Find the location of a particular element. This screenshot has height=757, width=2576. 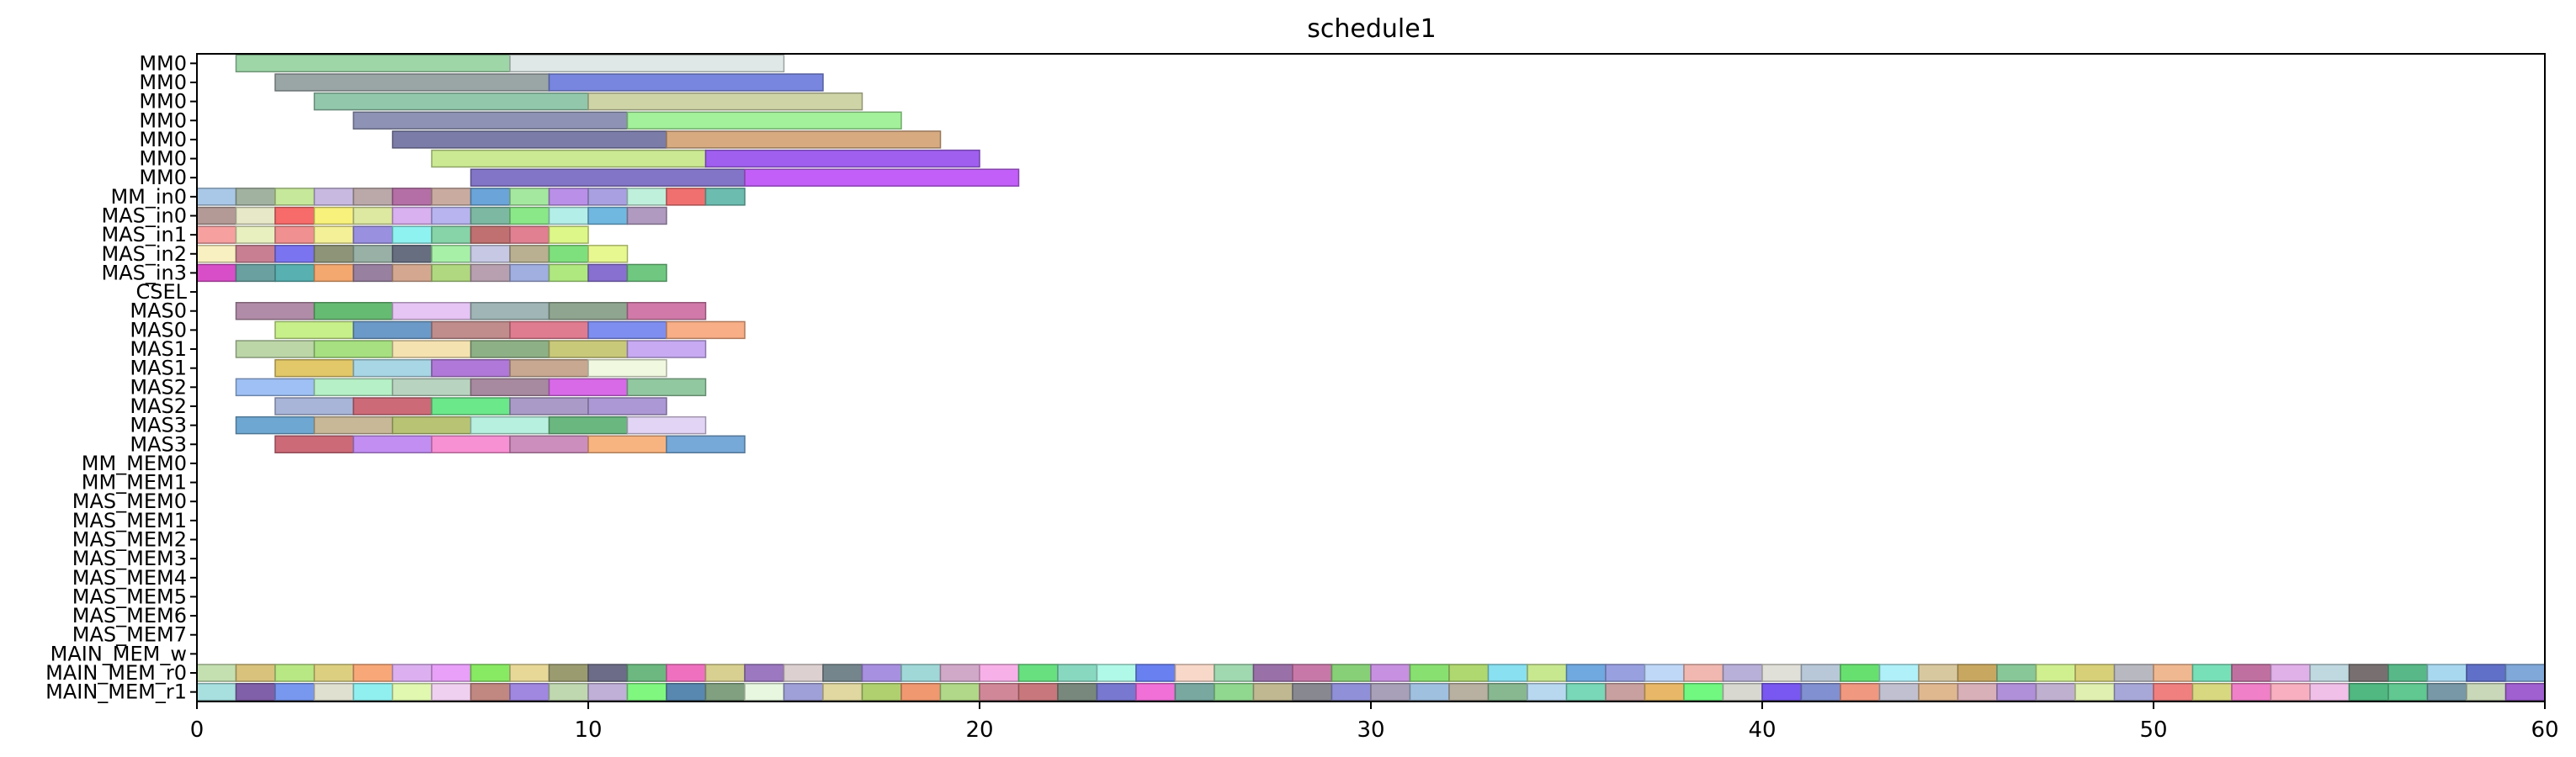

y-tick-label: MAIN_MEM_r1 is located at coordinates (116, 692).